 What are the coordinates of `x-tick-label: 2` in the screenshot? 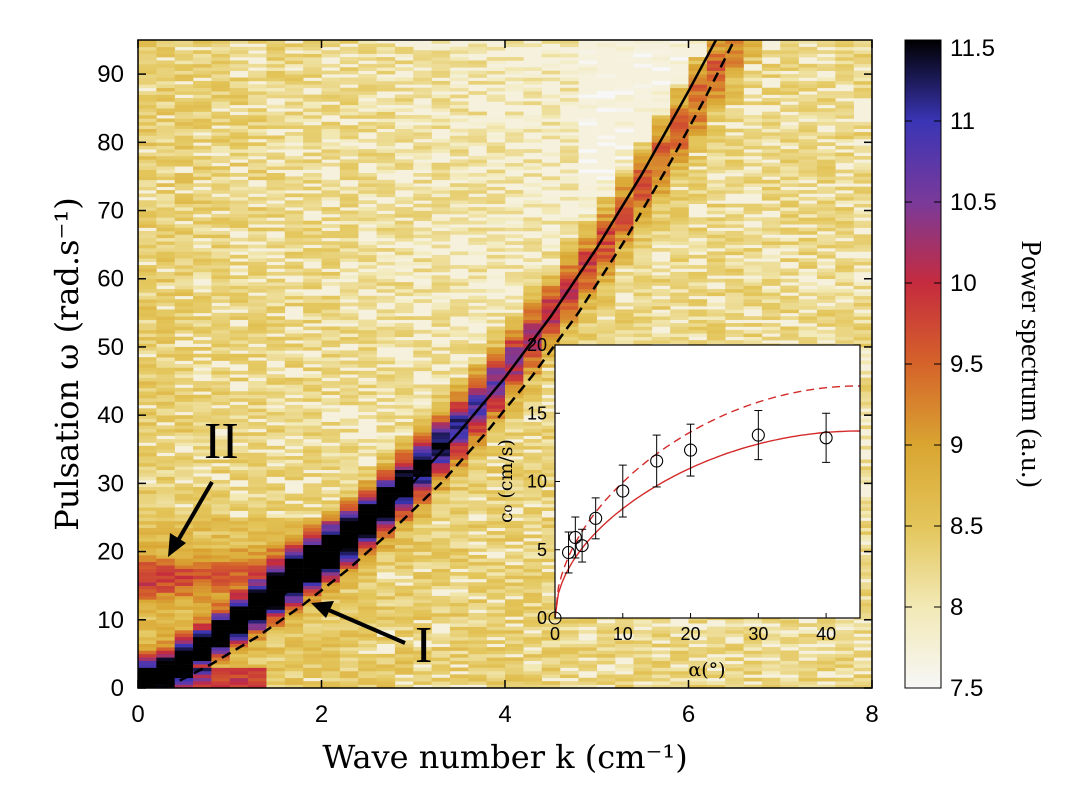 It's located at (321, 714).